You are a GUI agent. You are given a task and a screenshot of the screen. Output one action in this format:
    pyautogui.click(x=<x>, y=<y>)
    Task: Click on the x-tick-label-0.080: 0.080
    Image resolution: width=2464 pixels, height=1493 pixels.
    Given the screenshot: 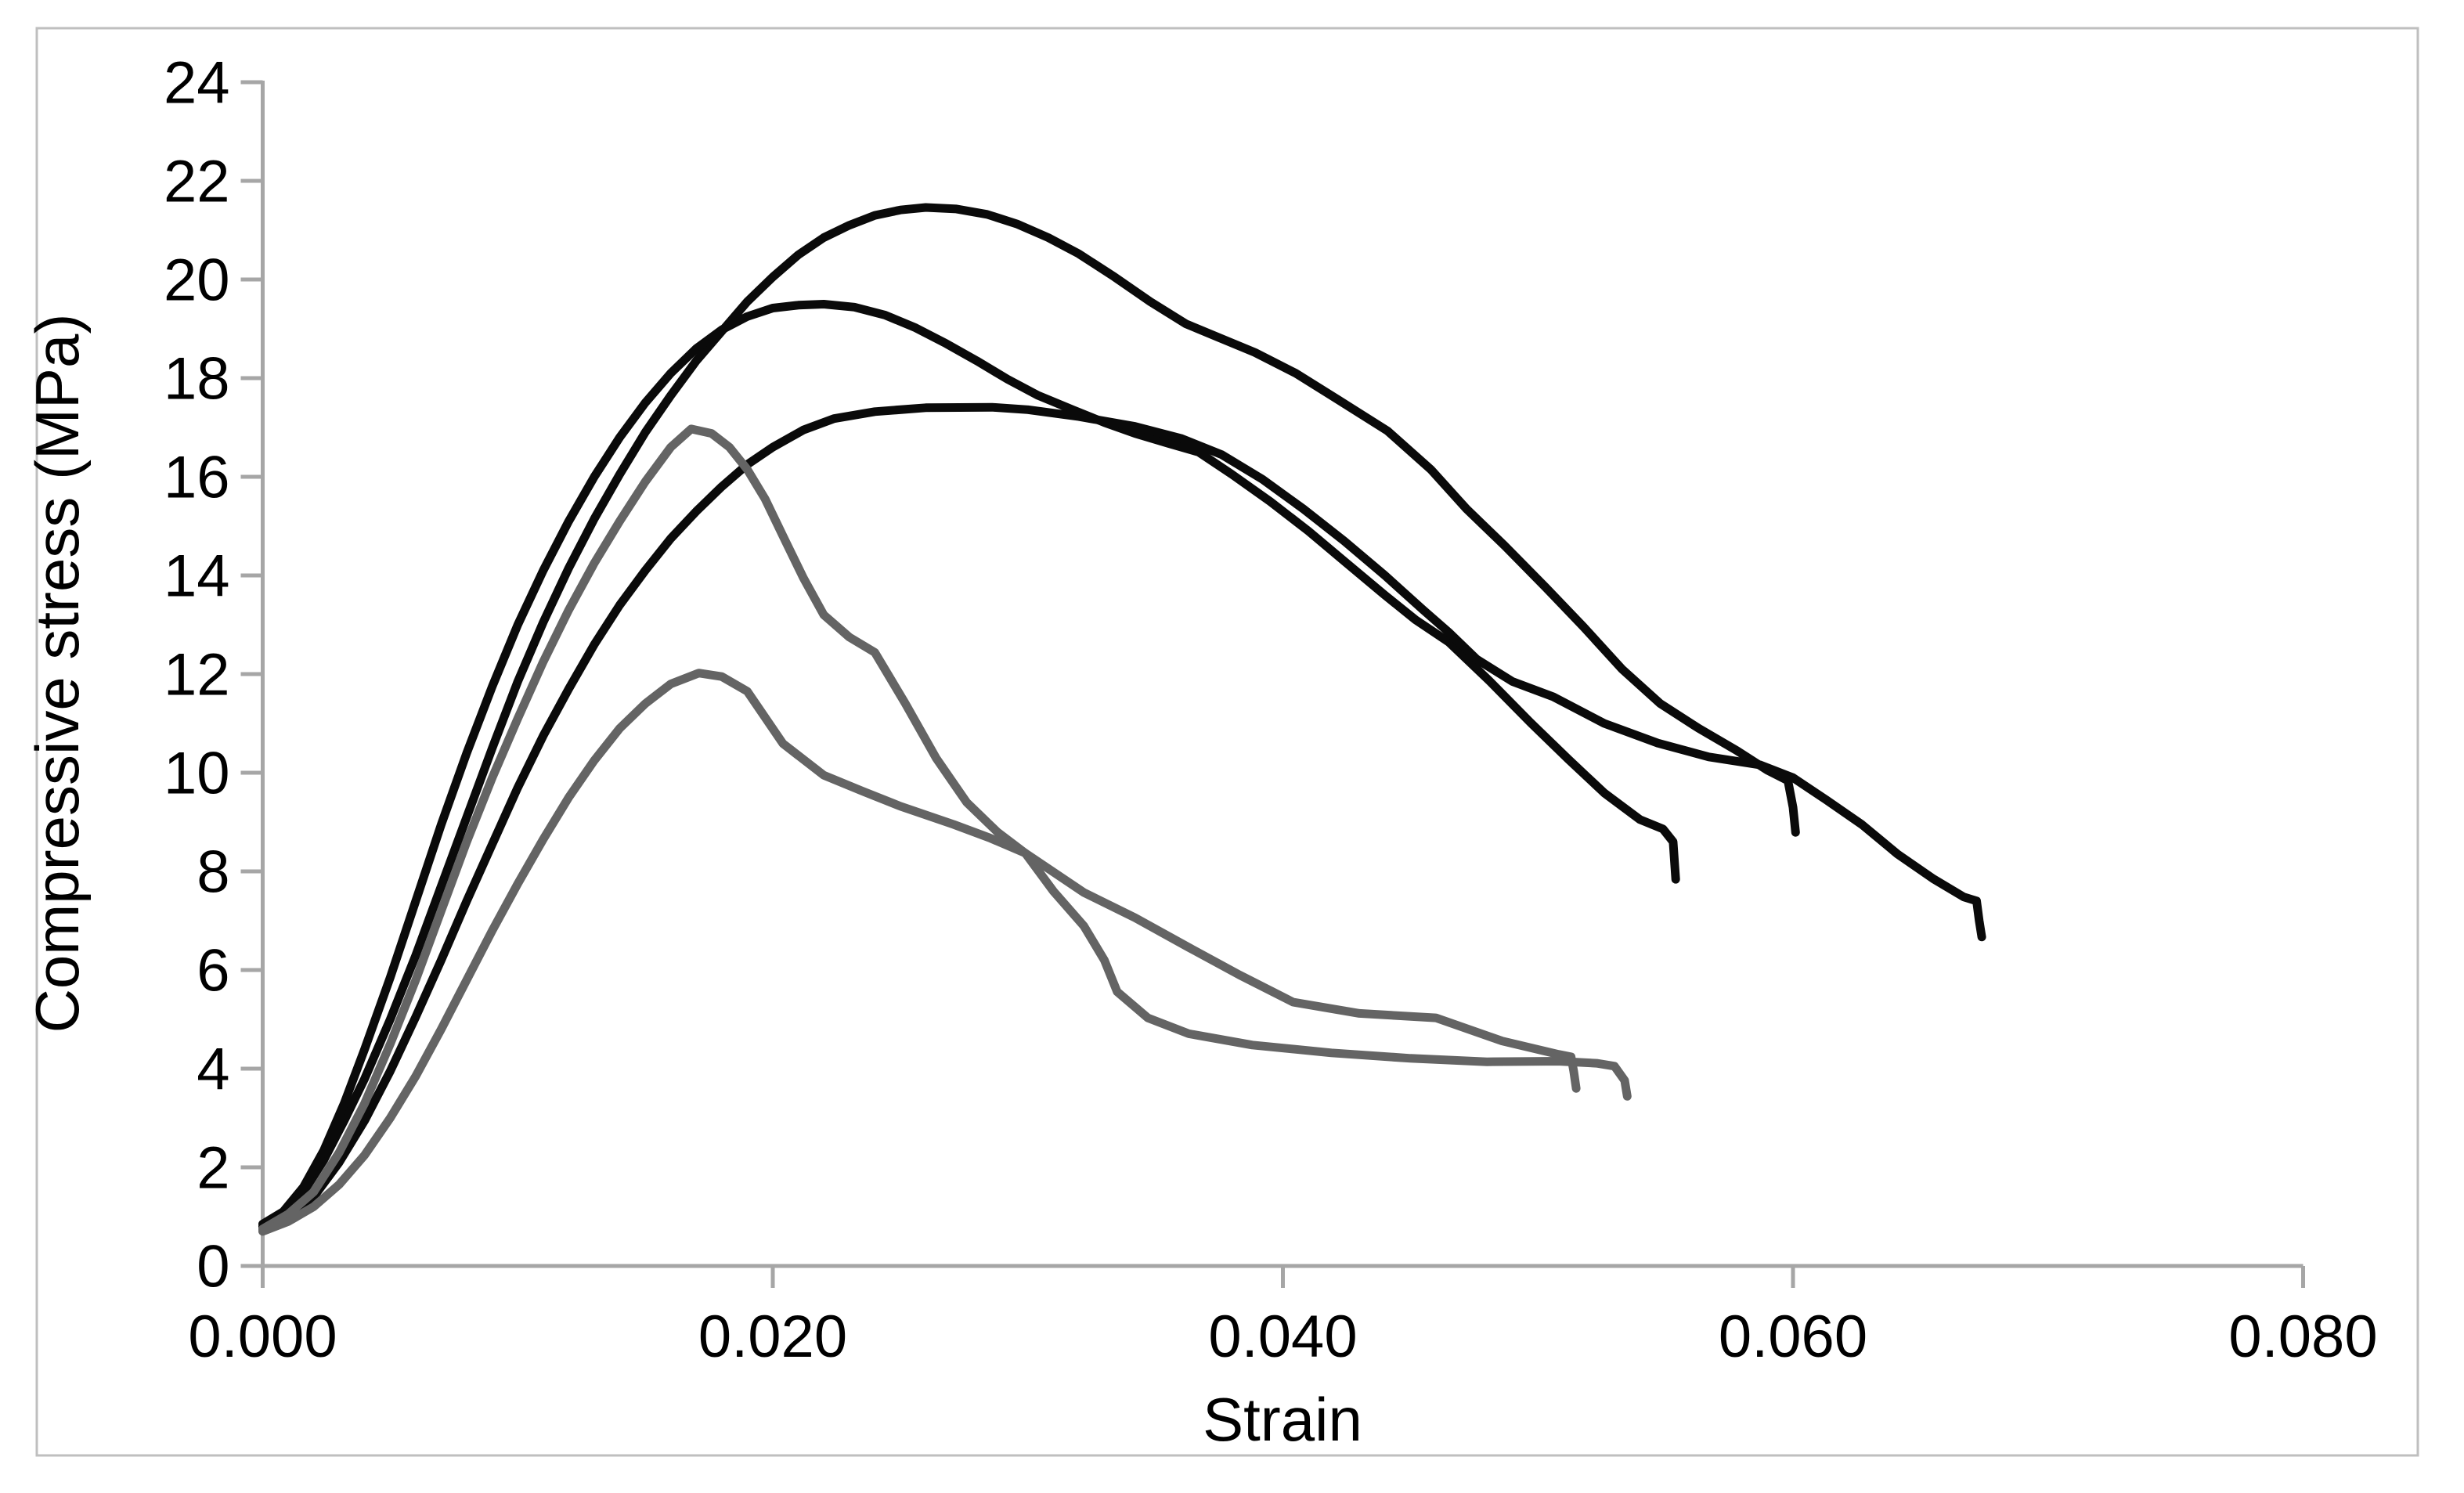 What is the action you would take?
    pyautogui.click(x=2303, y=1337)
    